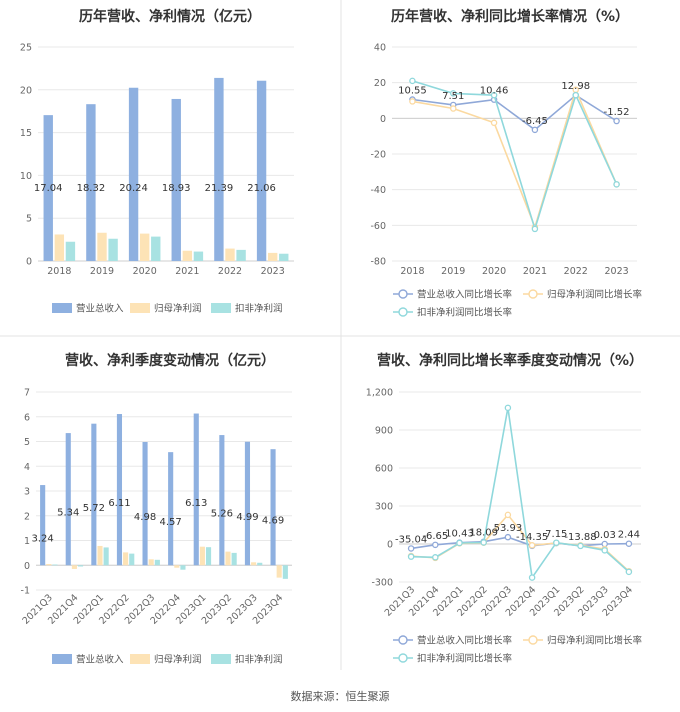 This screenshot has width=680, height=712. I want to click on bar-data-label: 3.24, so click(43, 539).